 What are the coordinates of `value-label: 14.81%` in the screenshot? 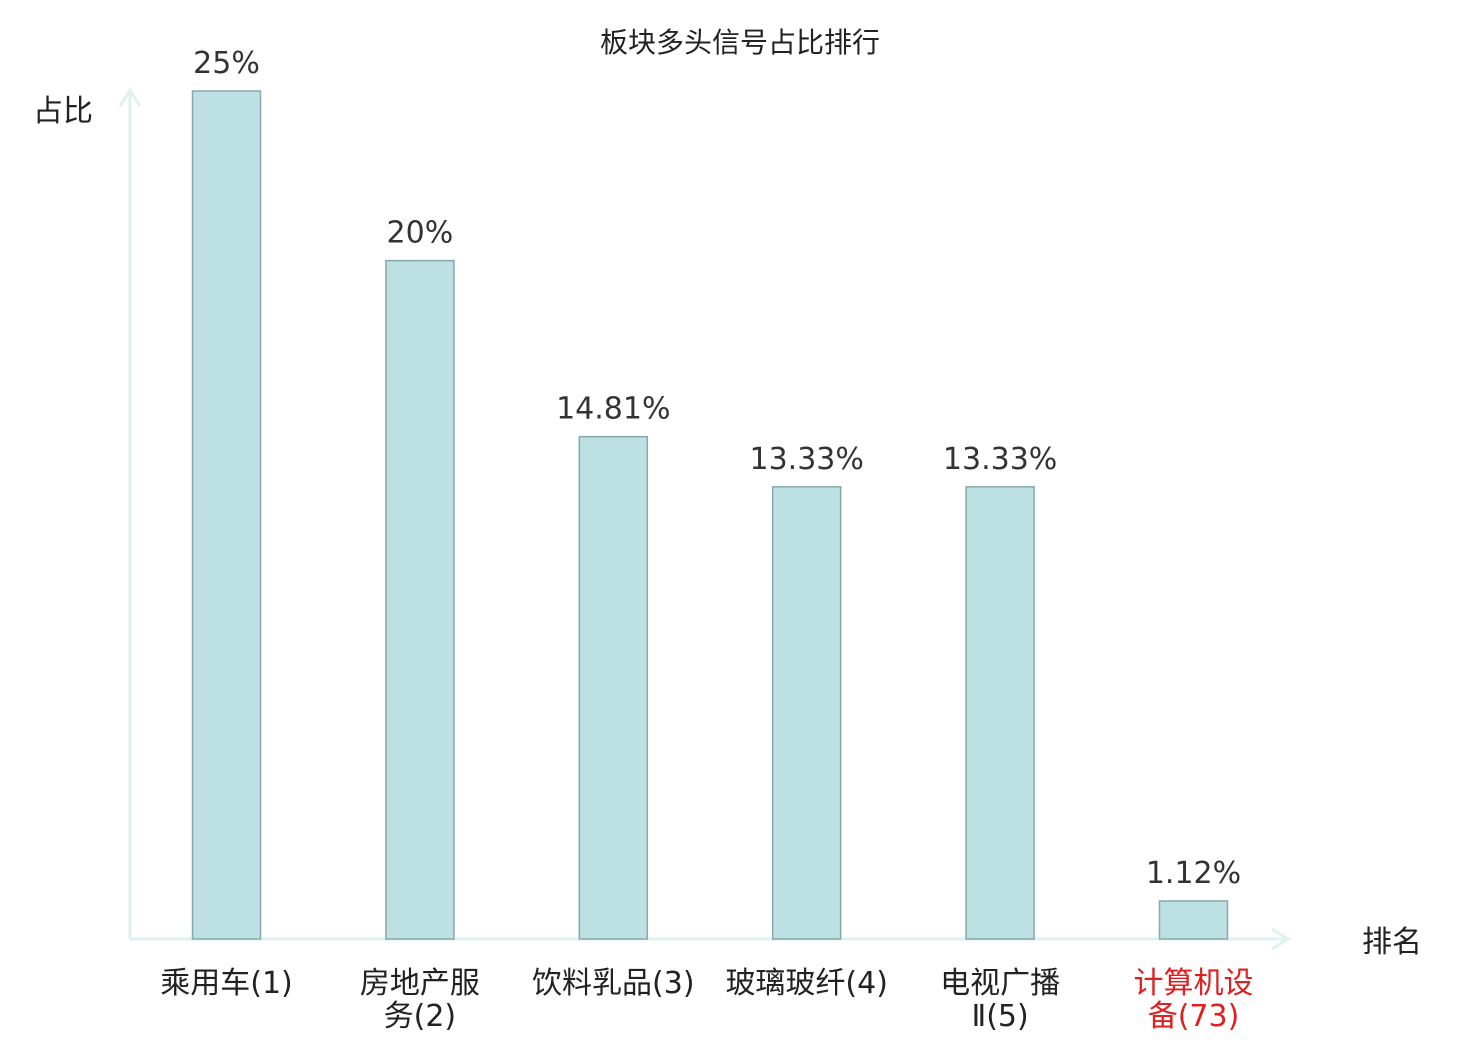 It's located at (613, 409).